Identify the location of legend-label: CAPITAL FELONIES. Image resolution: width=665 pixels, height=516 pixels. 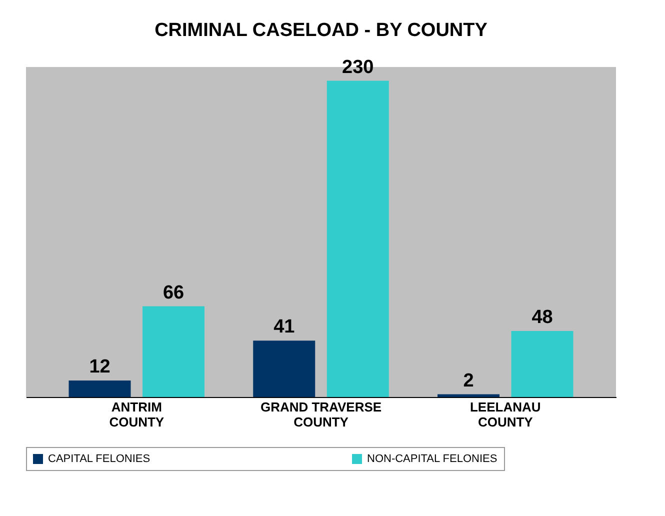
(99, 459).